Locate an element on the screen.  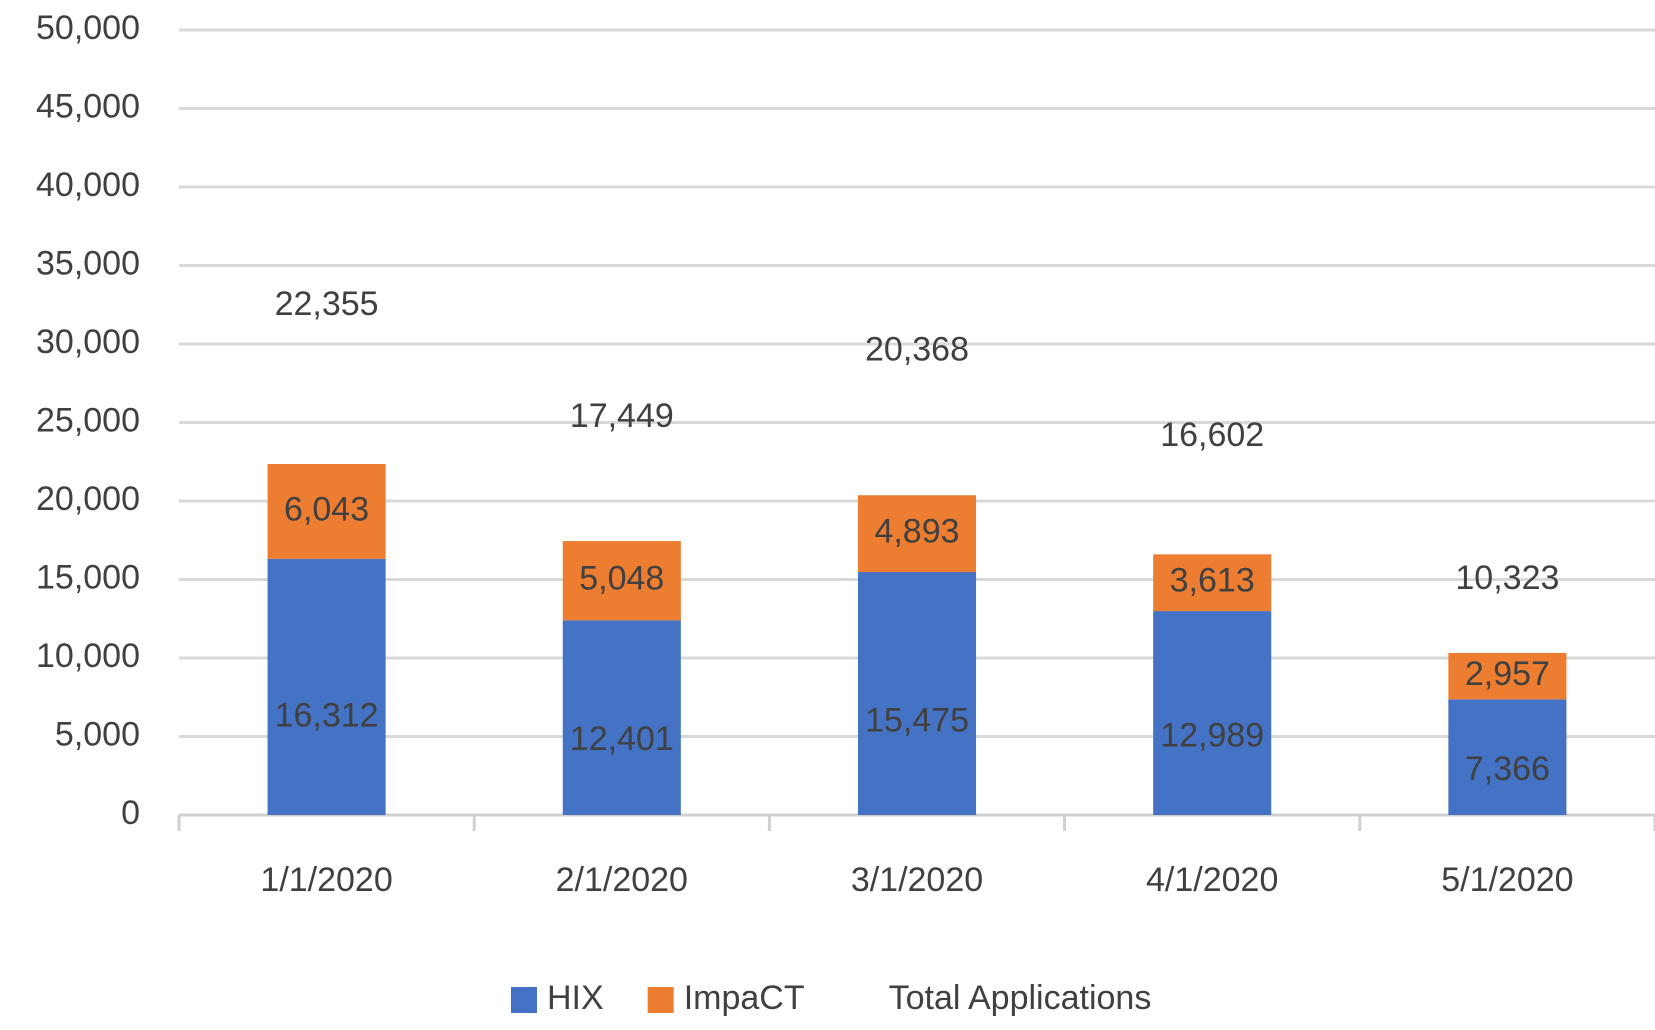
data-label: 12,401 is located at coordinates (622, 739).